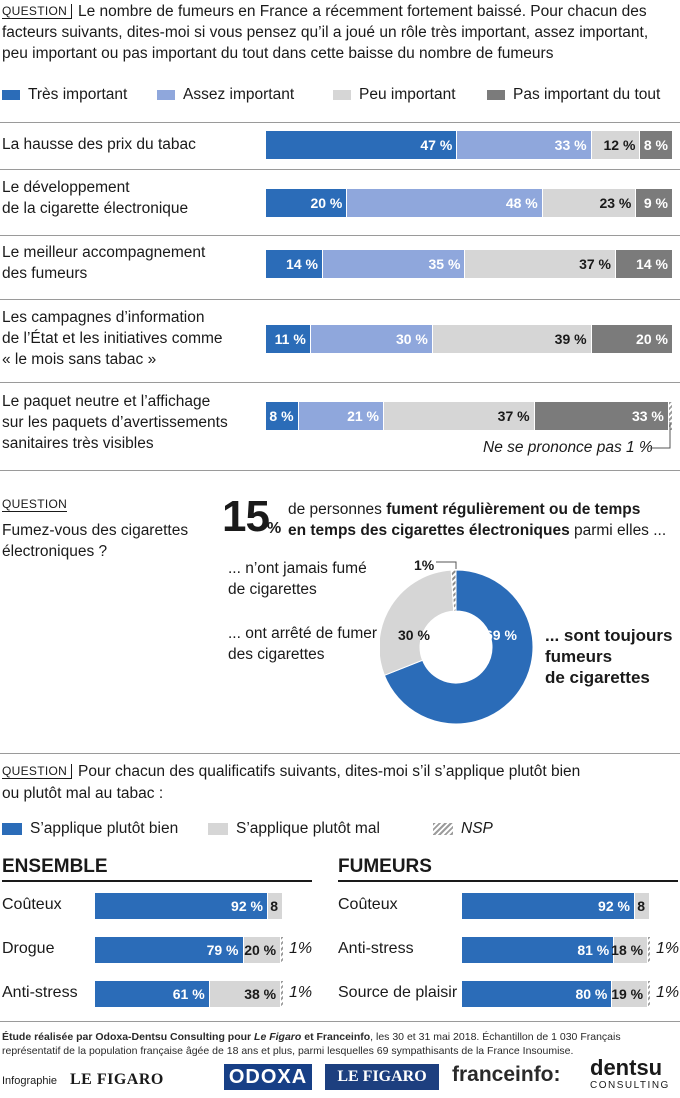 The image size is (680, 1098). I want to click on figaro-logo-small: LE FIGARO, so click(117, 1079).